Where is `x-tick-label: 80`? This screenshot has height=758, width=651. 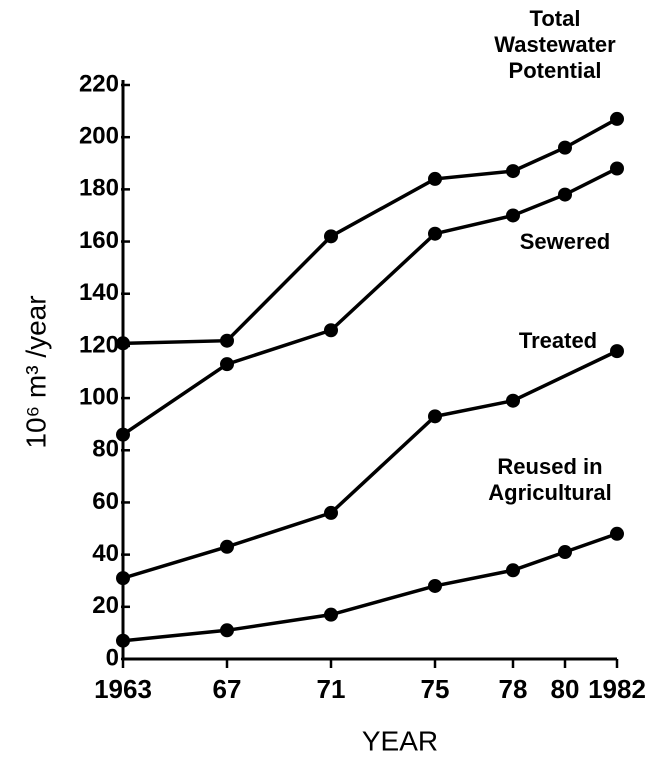 x-tick-label: 80 is located at coordinates (565, 689).